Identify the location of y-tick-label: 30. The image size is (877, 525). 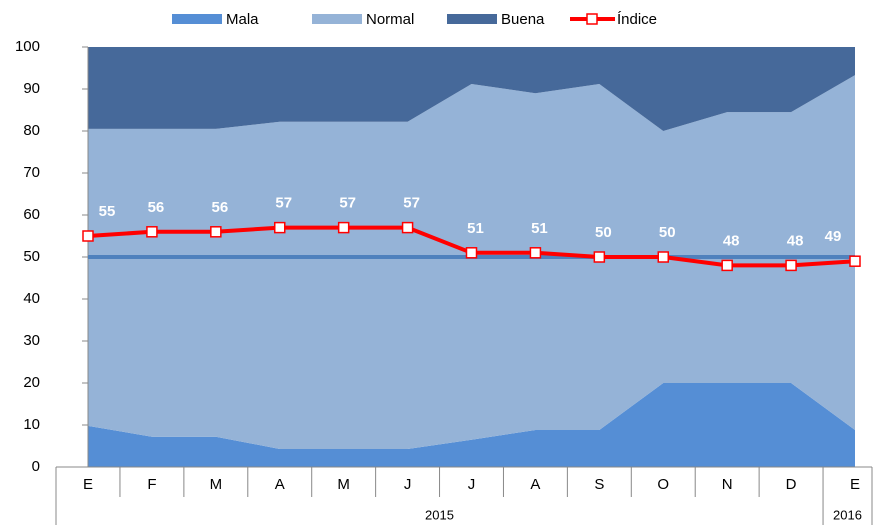
(31, 340).